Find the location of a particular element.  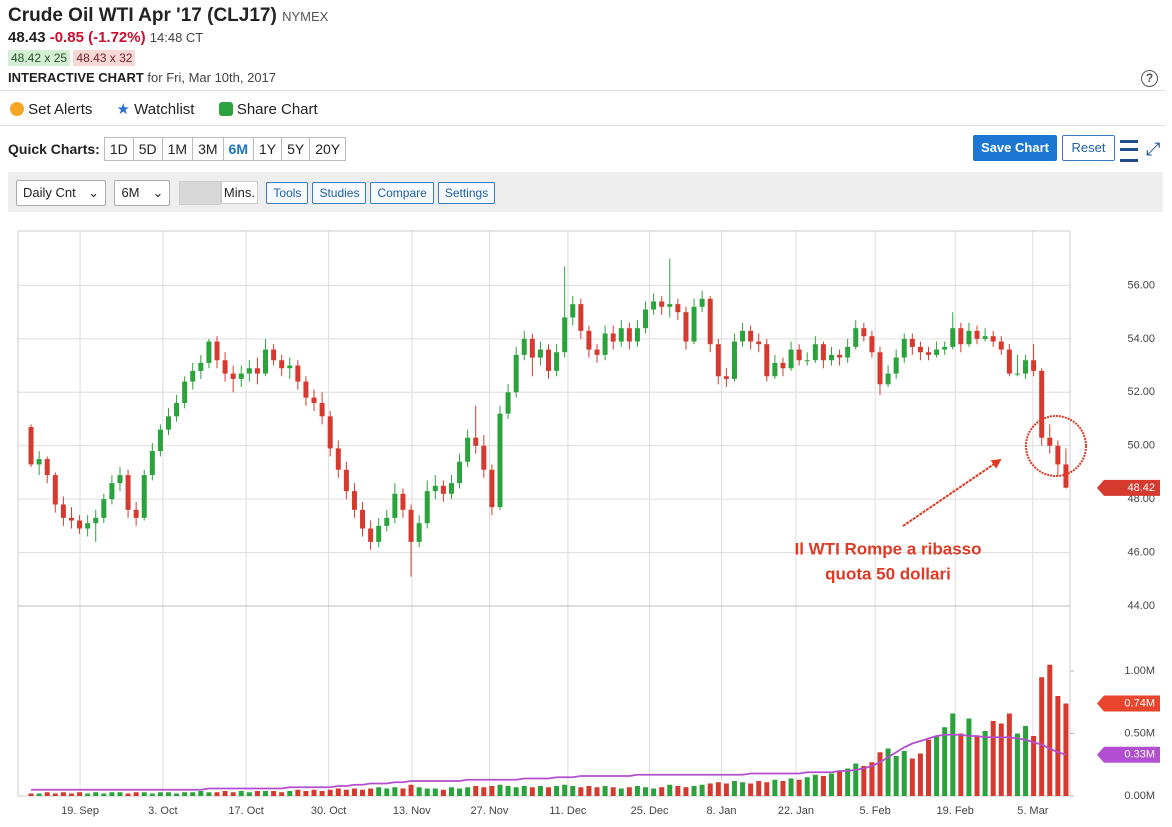

range-button: 5Y is located at coordinates (296, 149).